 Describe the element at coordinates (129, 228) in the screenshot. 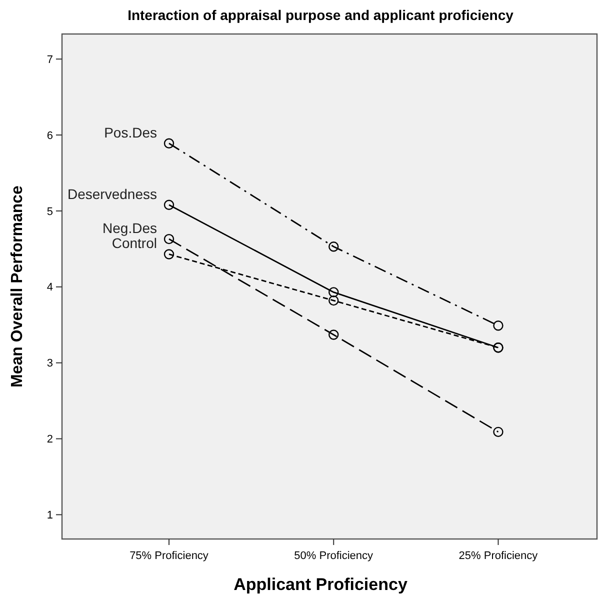

I see `series-label: Neg.Des` at that location.